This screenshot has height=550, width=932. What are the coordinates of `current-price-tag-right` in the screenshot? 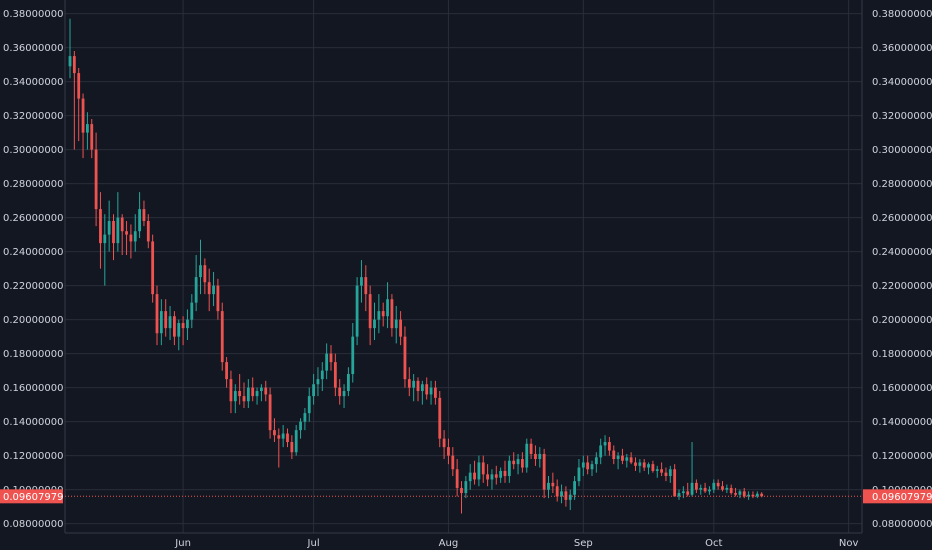 It's located at (897, 496).